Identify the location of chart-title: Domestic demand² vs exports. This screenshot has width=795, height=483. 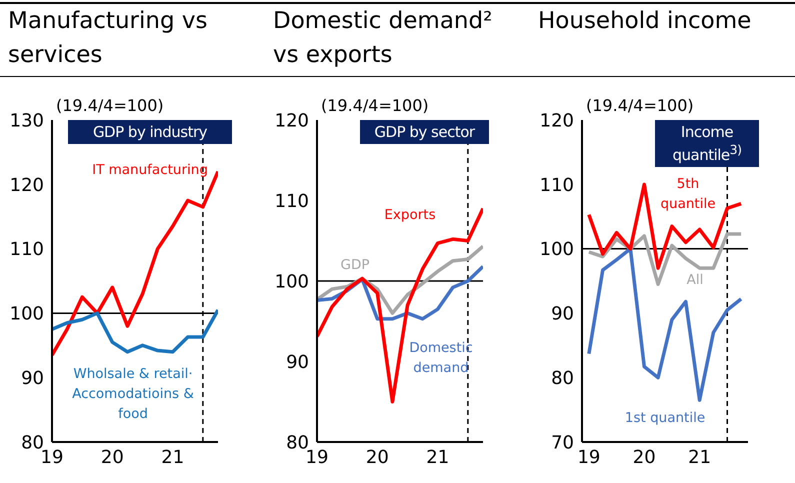
(383, 38).